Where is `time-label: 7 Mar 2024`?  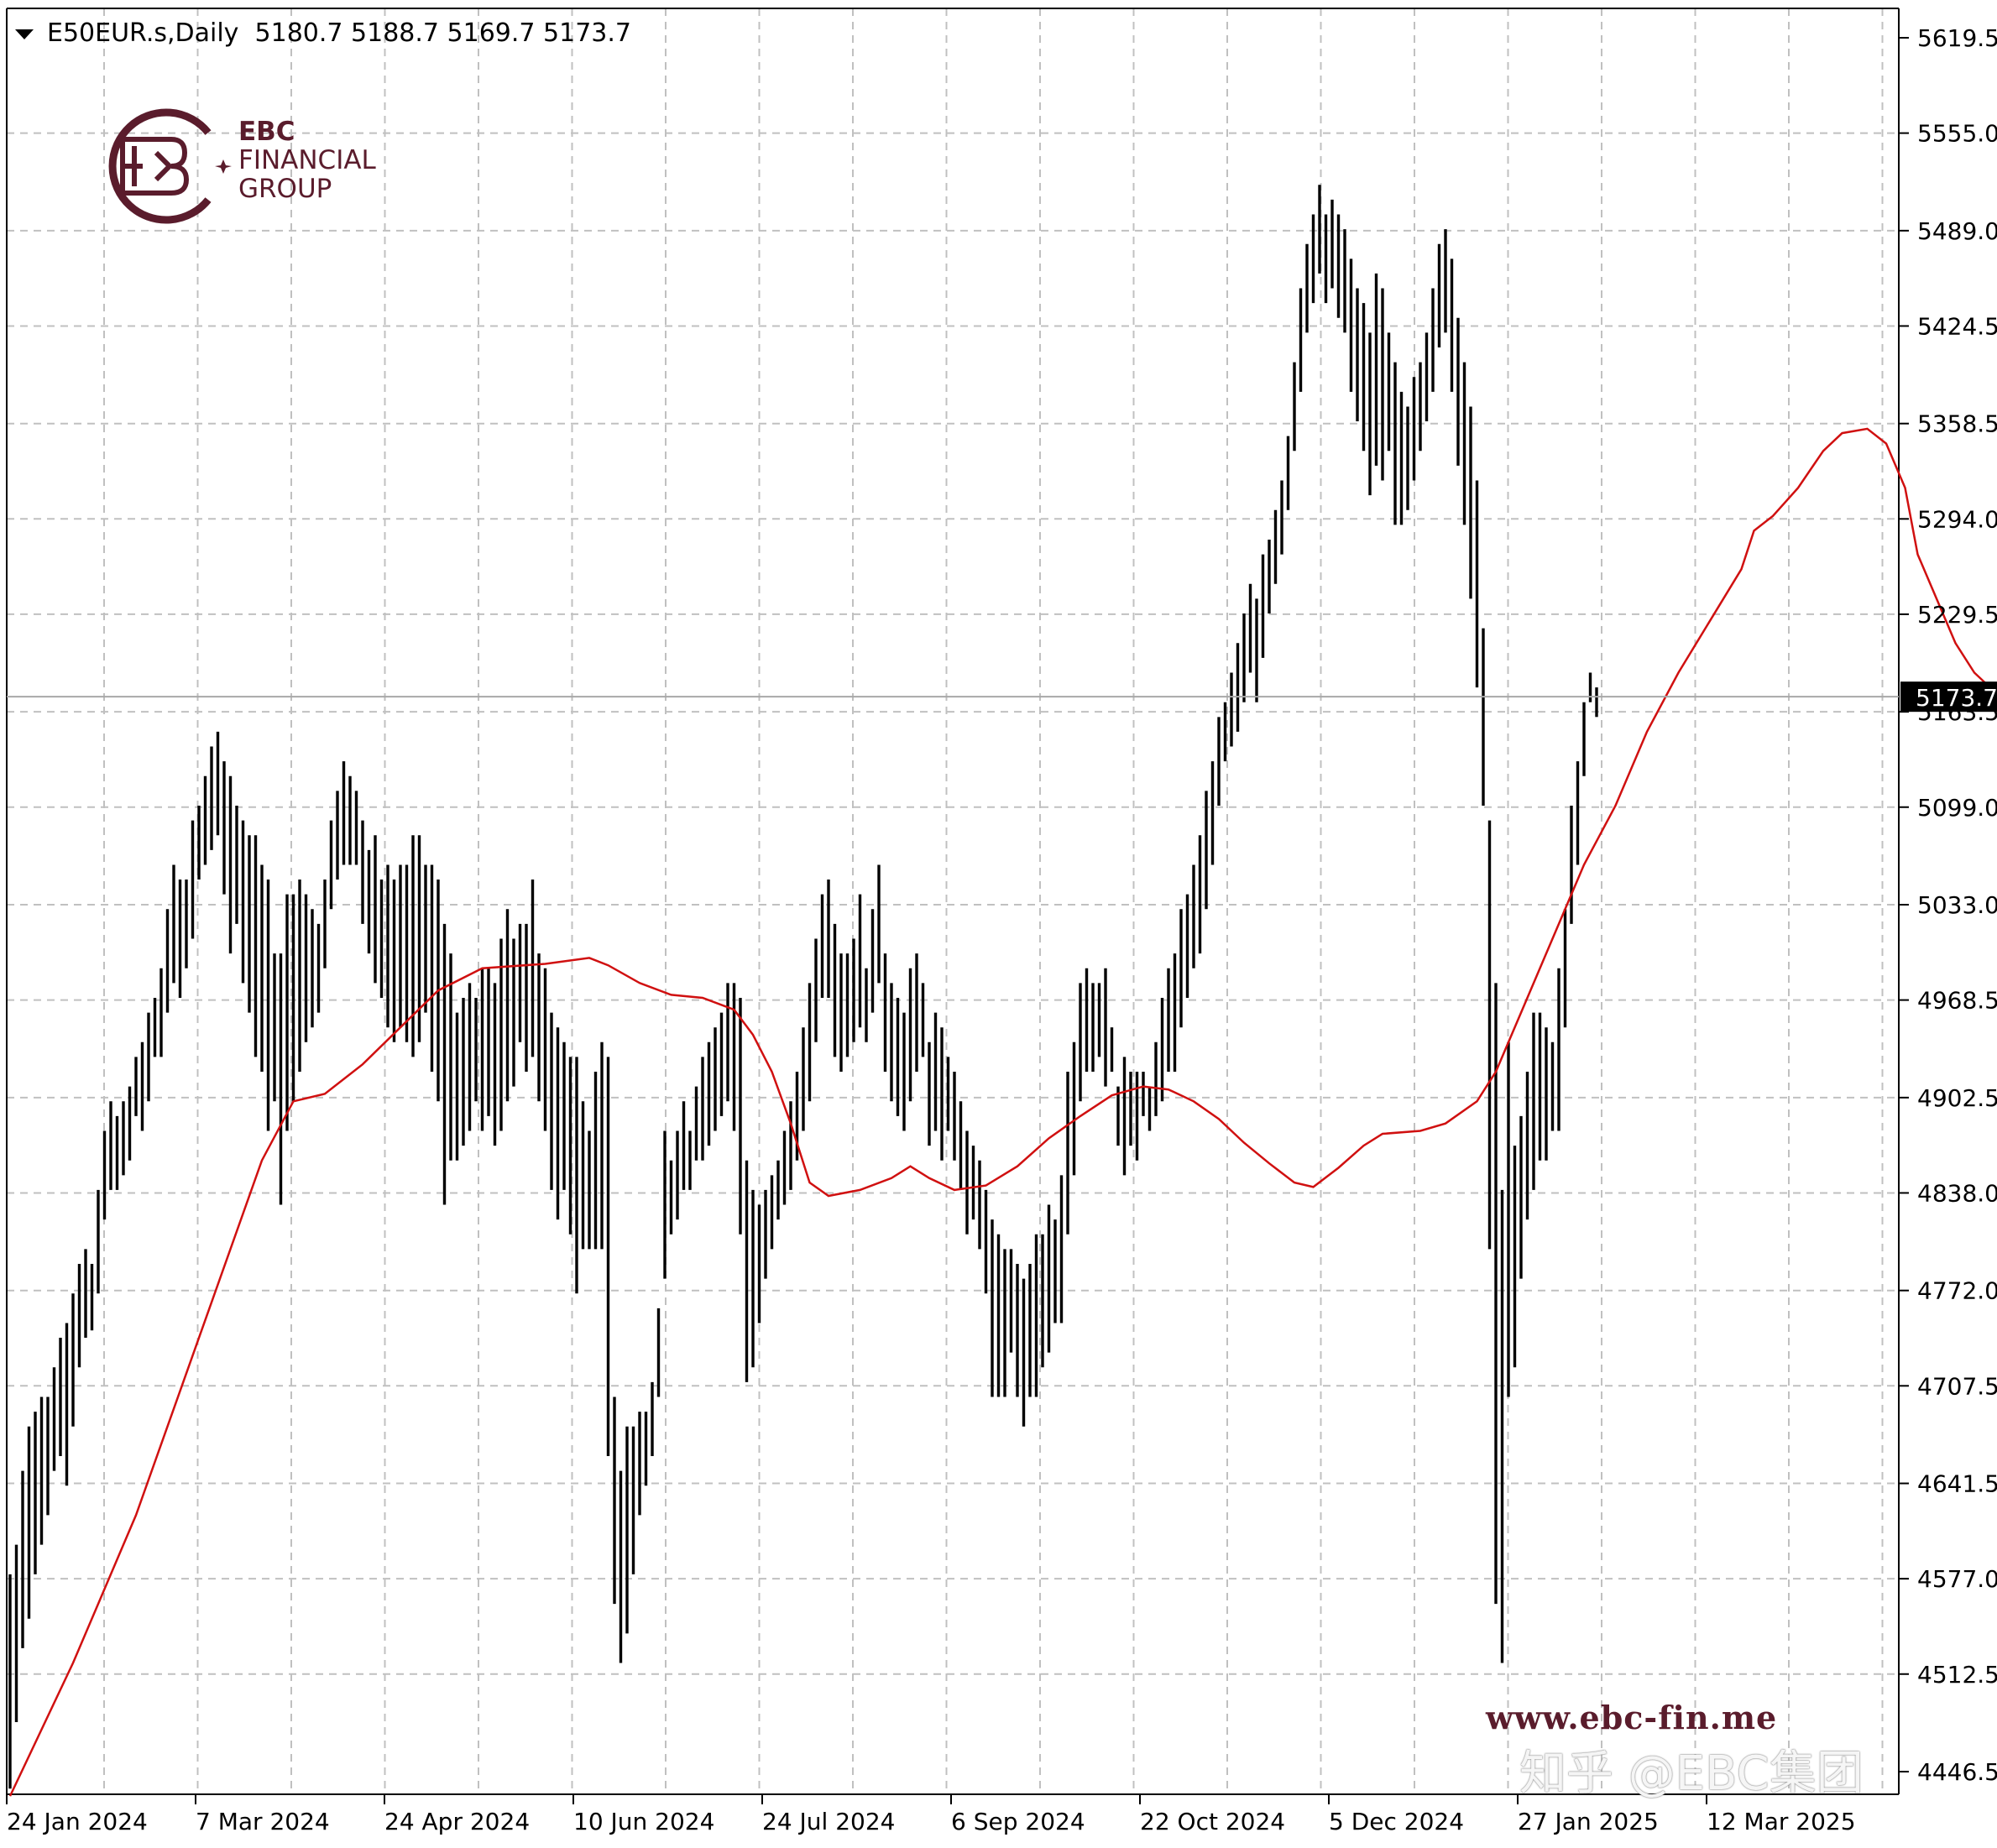
time-label: 7 Mar 2024 is located at coordinates (263, 1821).